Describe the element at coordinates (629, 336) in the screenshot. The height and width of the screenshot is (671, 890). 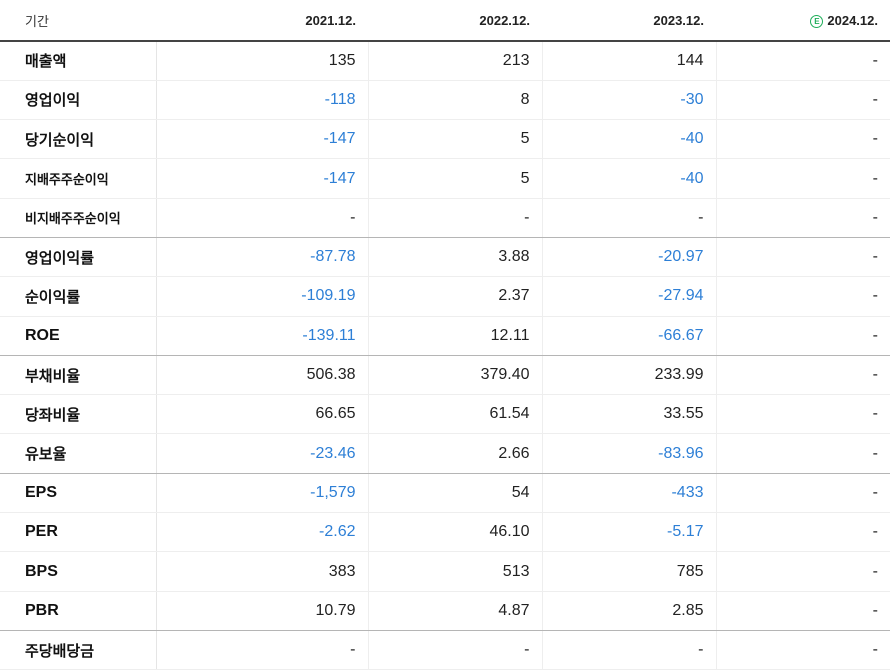
I see `value-cell: -66.67` at that location.